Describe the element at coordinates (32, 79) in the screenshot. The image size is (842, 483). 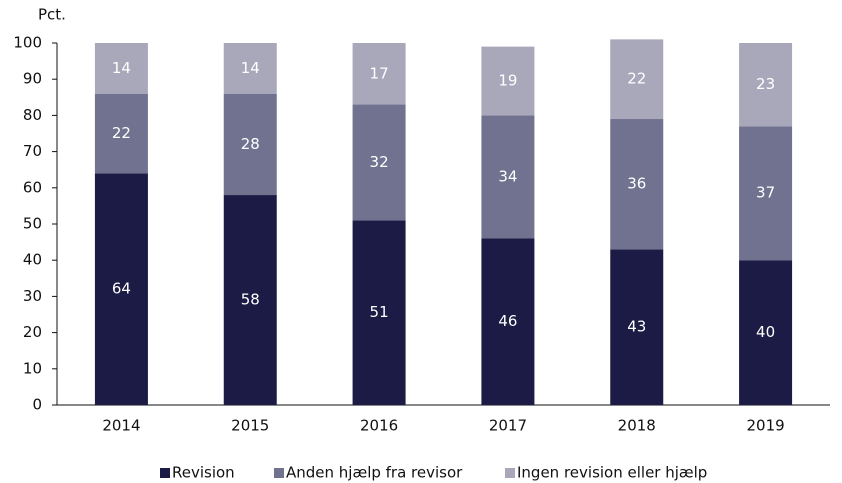
I see `y-tick-label: 90` at that location.